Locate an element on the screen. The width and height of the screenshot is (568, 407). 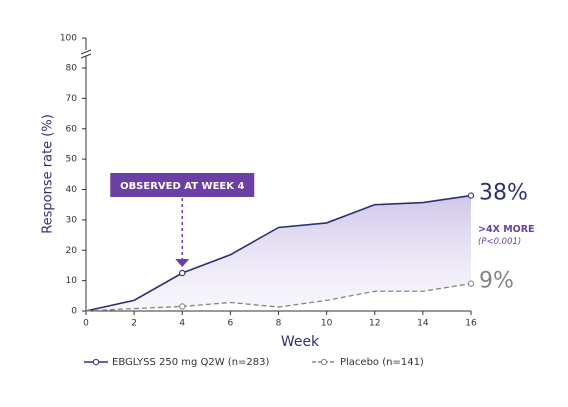
y-tick-label: 80 is located at coordinates (72, 69).